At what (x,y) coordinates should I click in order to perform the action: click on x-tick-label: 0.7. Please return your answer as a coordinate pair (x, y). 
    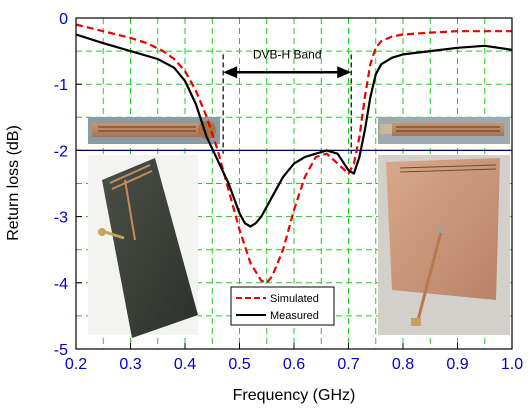
    Looking at the image, I should click on (348, 364).